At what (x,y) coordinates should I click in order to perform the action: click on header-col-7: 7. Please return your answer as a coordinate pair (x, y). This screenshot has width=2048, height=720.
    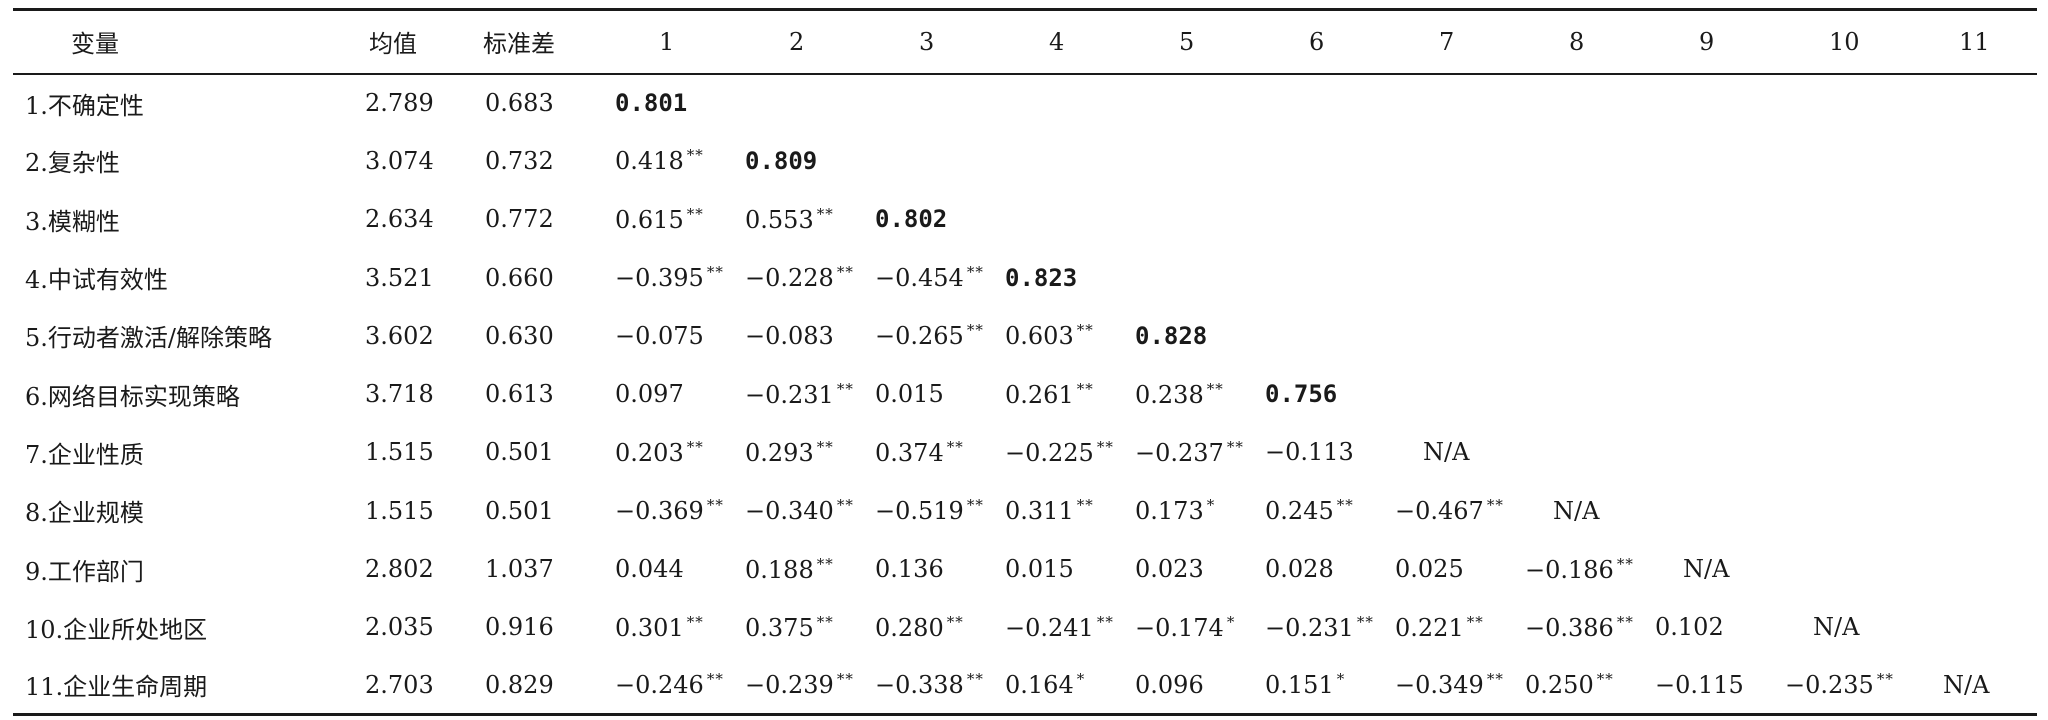
    Looking at the image, I should click on (1452, 41).